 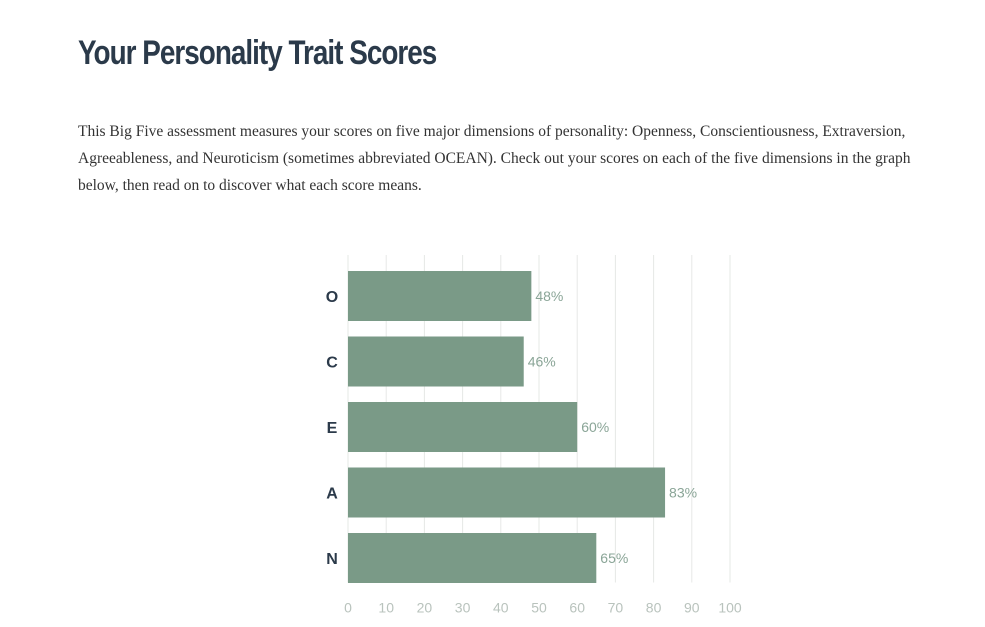 What do you see at coordinates (501, 608) in the screenshot?
I see `x-tick-label-40: 40` at bounding box center [501, 608].